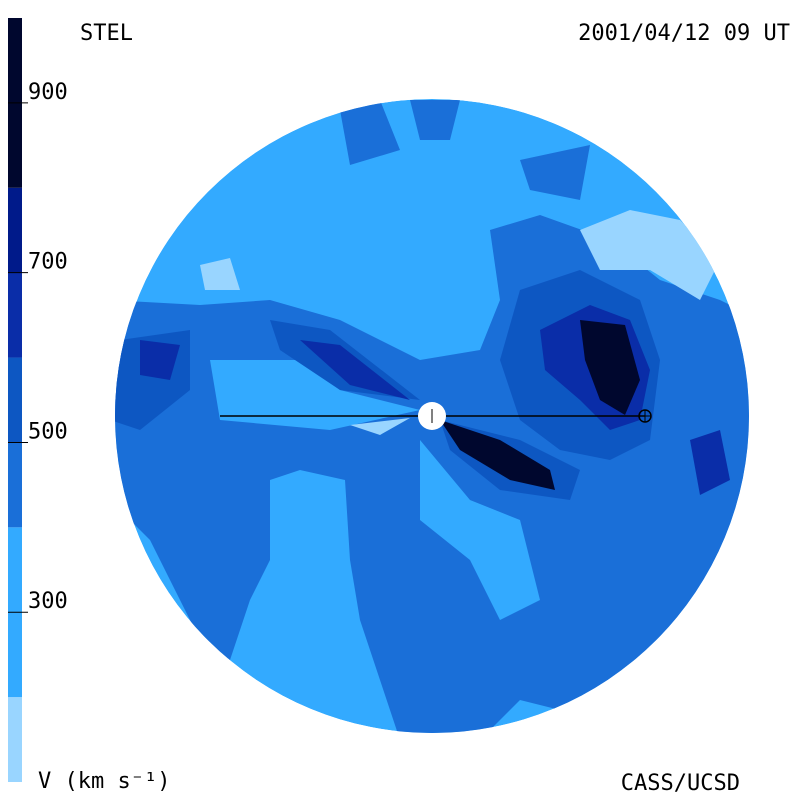 This screenshot has width=800, height=800. I want to click on colorbar-tick-label: 700, so click(48, 262).